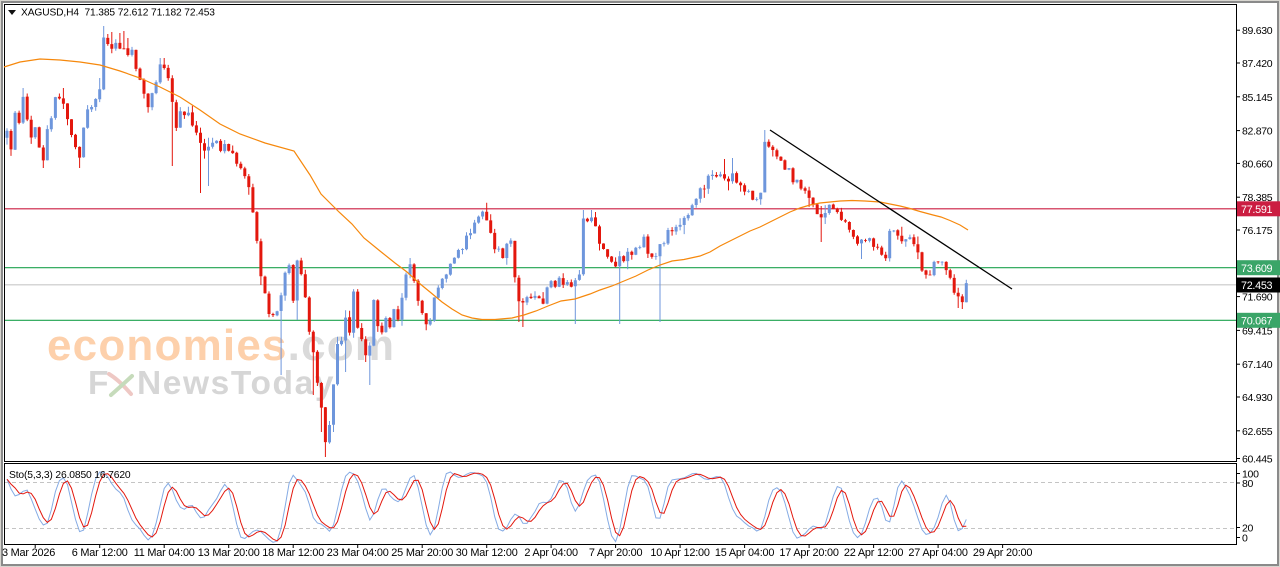 The width and height of the screenshot is (1280, 567). What do you see at coordinates (293, 553) in the screenshot?
I see `svg-text: 18 Mar 12:00` at bounding box center [293, 553].